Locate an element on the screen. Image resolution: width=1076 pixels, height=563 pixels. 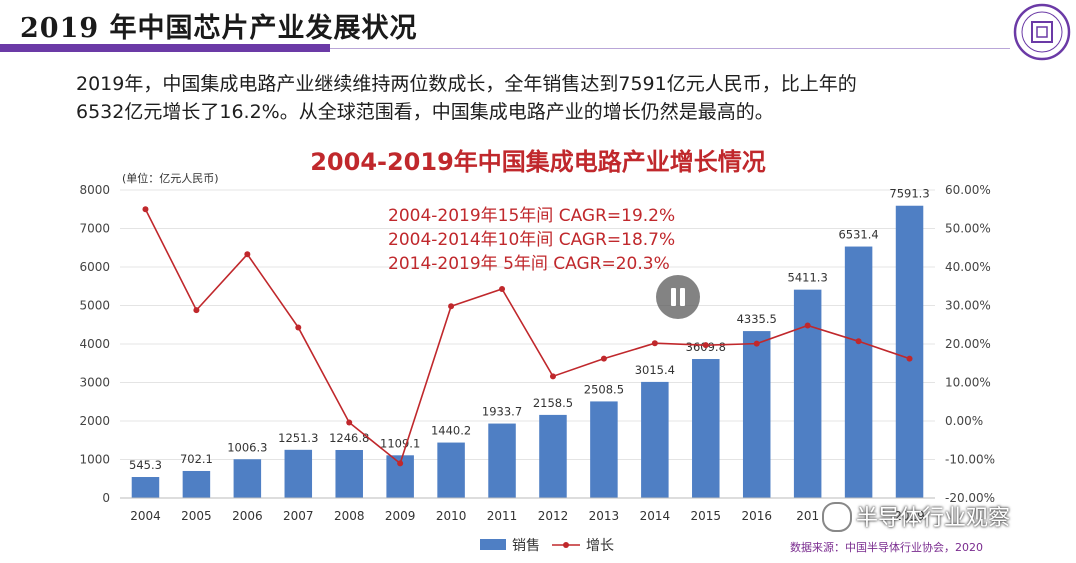
pause-button is located at coordinates (678, 297).